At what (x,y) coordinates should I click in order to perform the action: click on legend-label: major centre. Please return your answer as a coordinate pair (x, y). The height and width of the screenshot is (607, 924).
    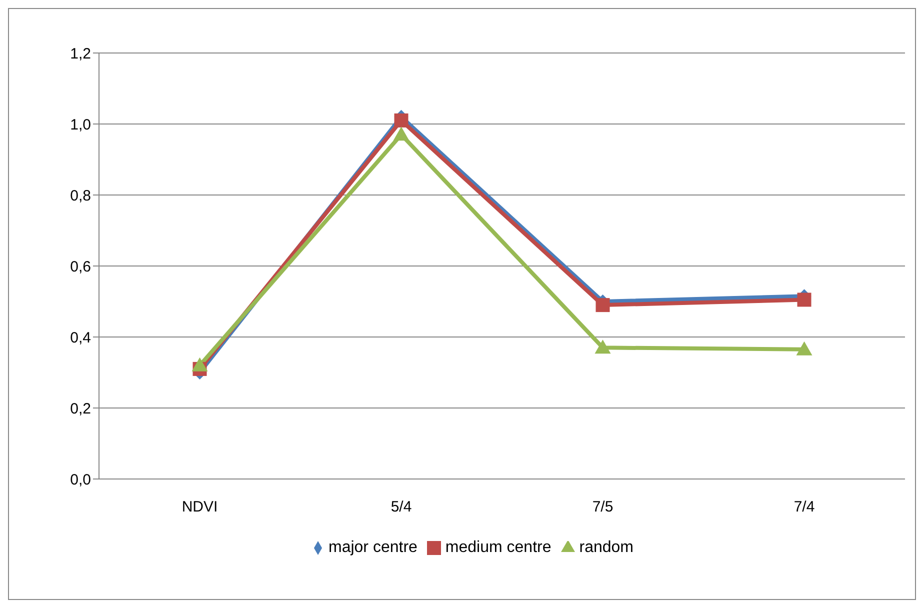
    Looking at the image, I should click on (373, 547).